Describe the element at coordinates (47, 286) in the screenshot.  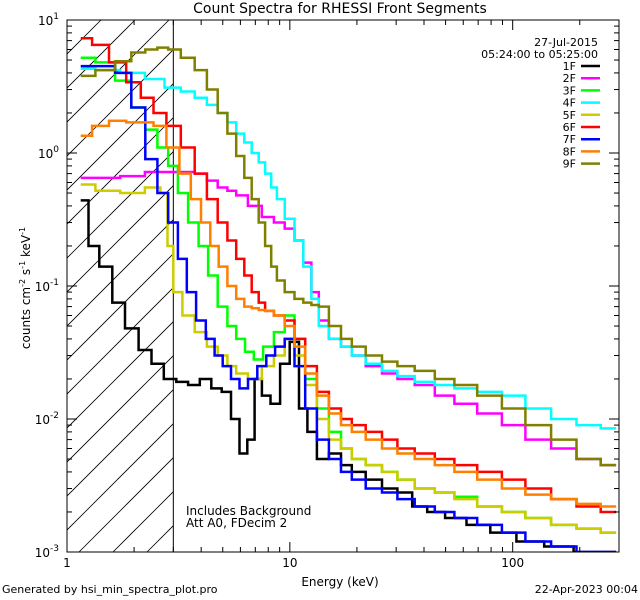
I see `y-tick-label: 10⁻¹` at that location.